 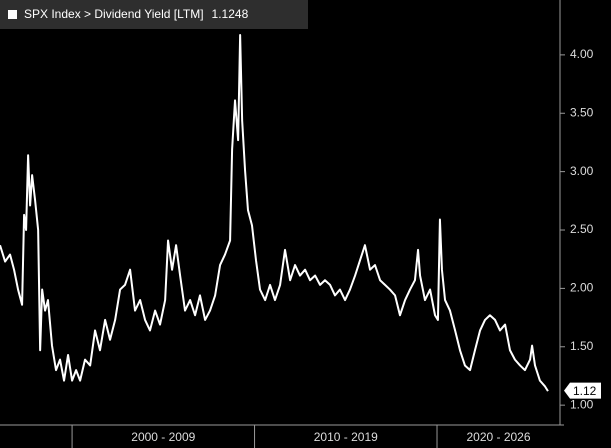 I want to click on y-tick-label: 4.00, so click(x=582, y=54).